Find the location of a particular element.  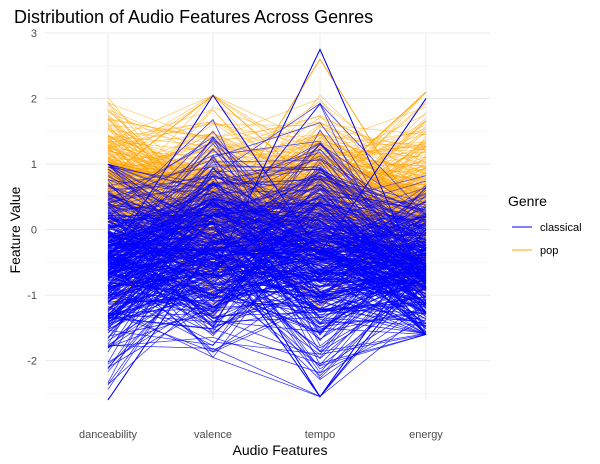

y-tick-label: -2 is located at coordinates (32, 362).